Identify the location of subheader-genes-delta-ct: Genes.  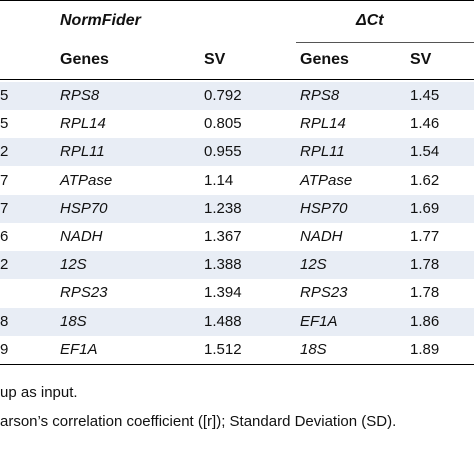
(324, 59).